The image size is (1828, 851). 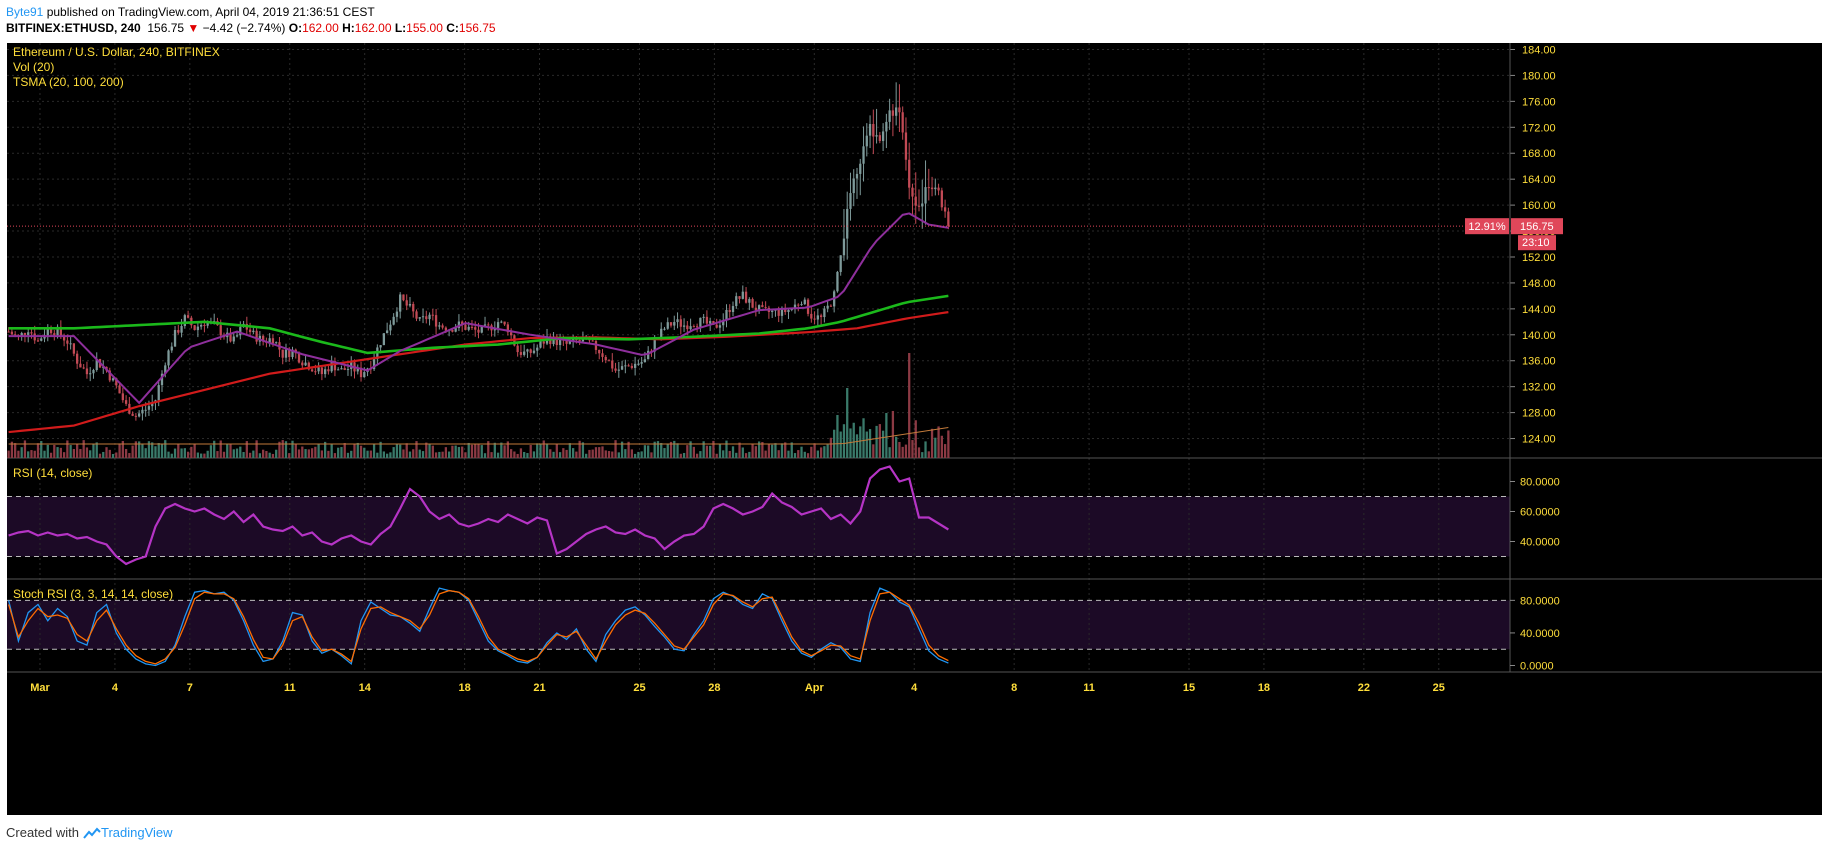 What do you see at coordinates (758, 625) in the screenshot?
I see `stoch-band-fill` at bounding box center [758, 625].